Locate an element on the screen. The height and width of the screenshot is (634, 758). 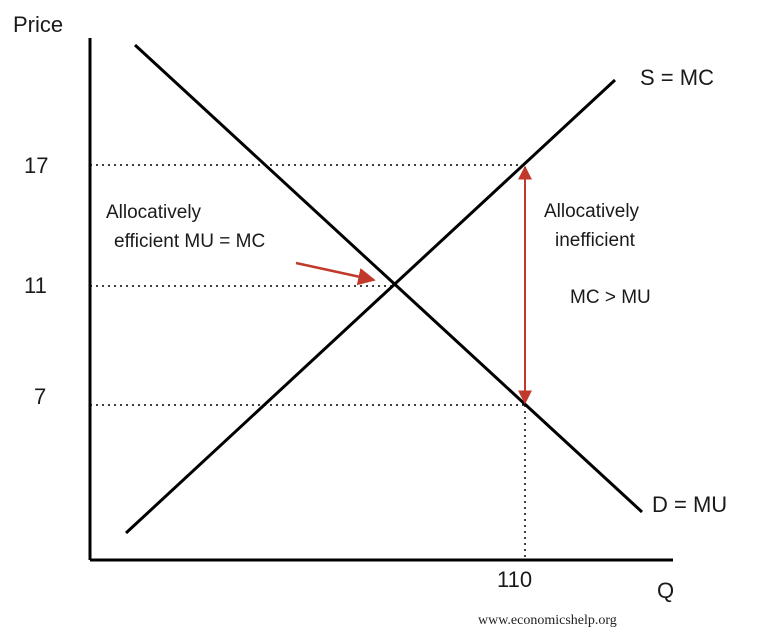
demand-label: D = MU is located at coordinates (689, 504).